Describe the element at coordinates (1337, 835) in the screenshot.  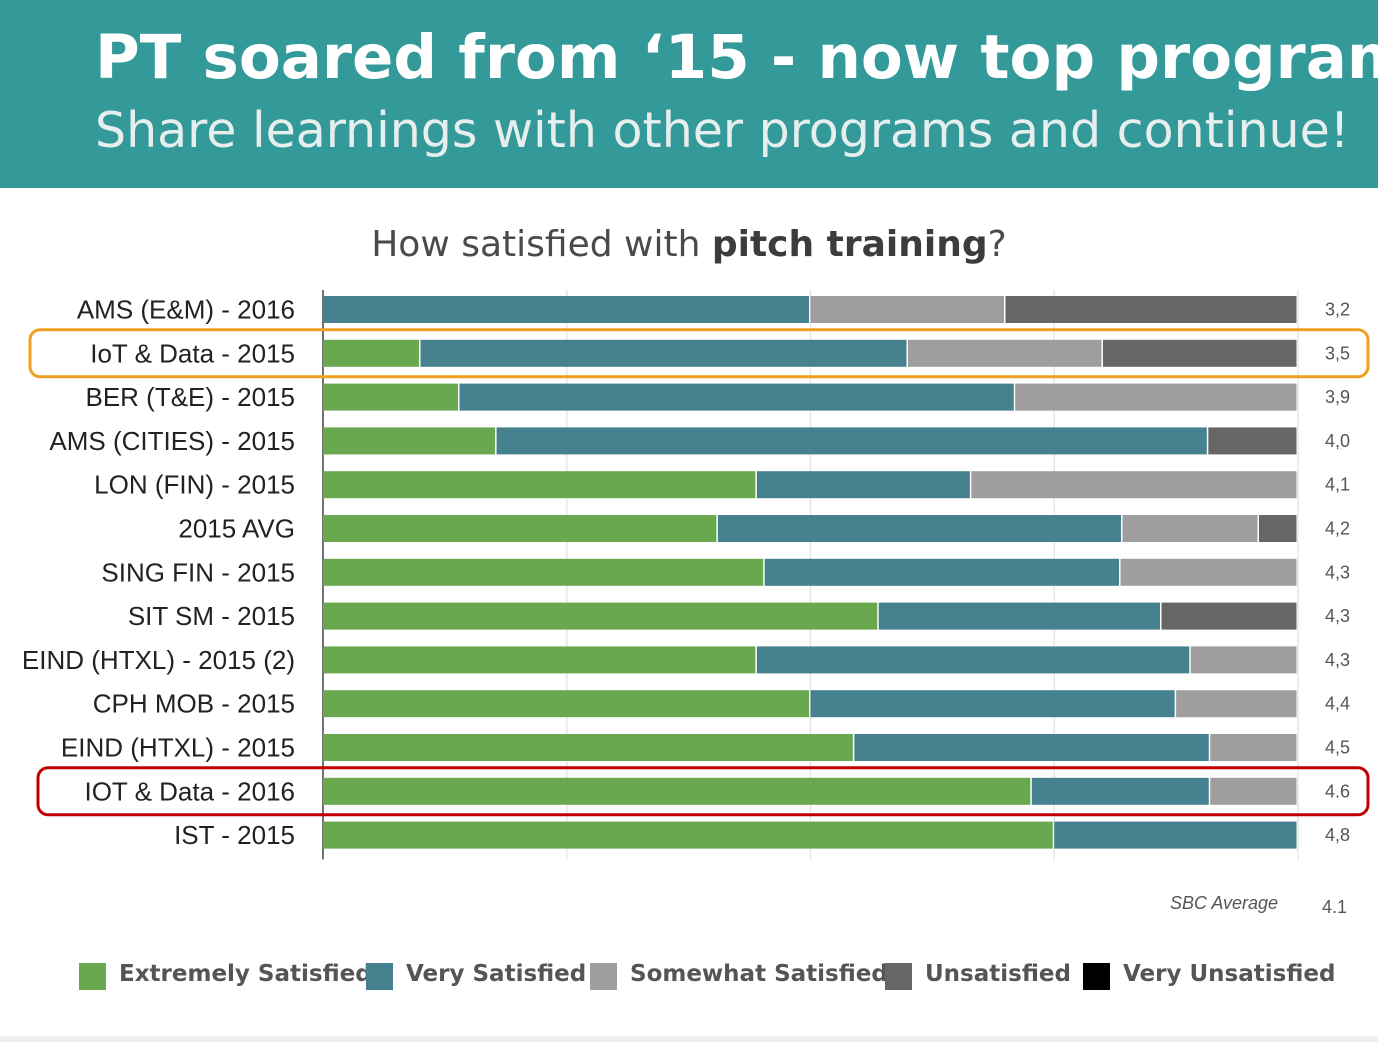
I see `score-label: 4,8` at that location.